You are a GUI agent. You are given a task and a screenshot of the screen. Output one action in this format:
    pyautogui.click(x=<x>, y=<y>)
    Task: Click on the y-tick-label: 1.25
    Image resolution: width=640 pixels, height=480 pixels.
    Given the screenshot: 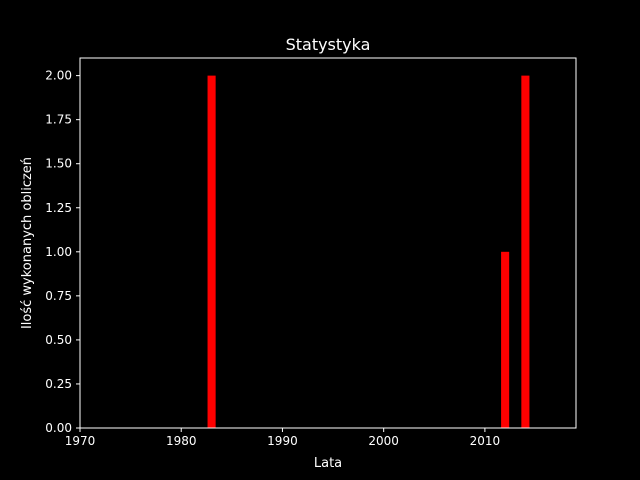 What is the action you would take?
    pyautogui.click(x=58, y=208)
    